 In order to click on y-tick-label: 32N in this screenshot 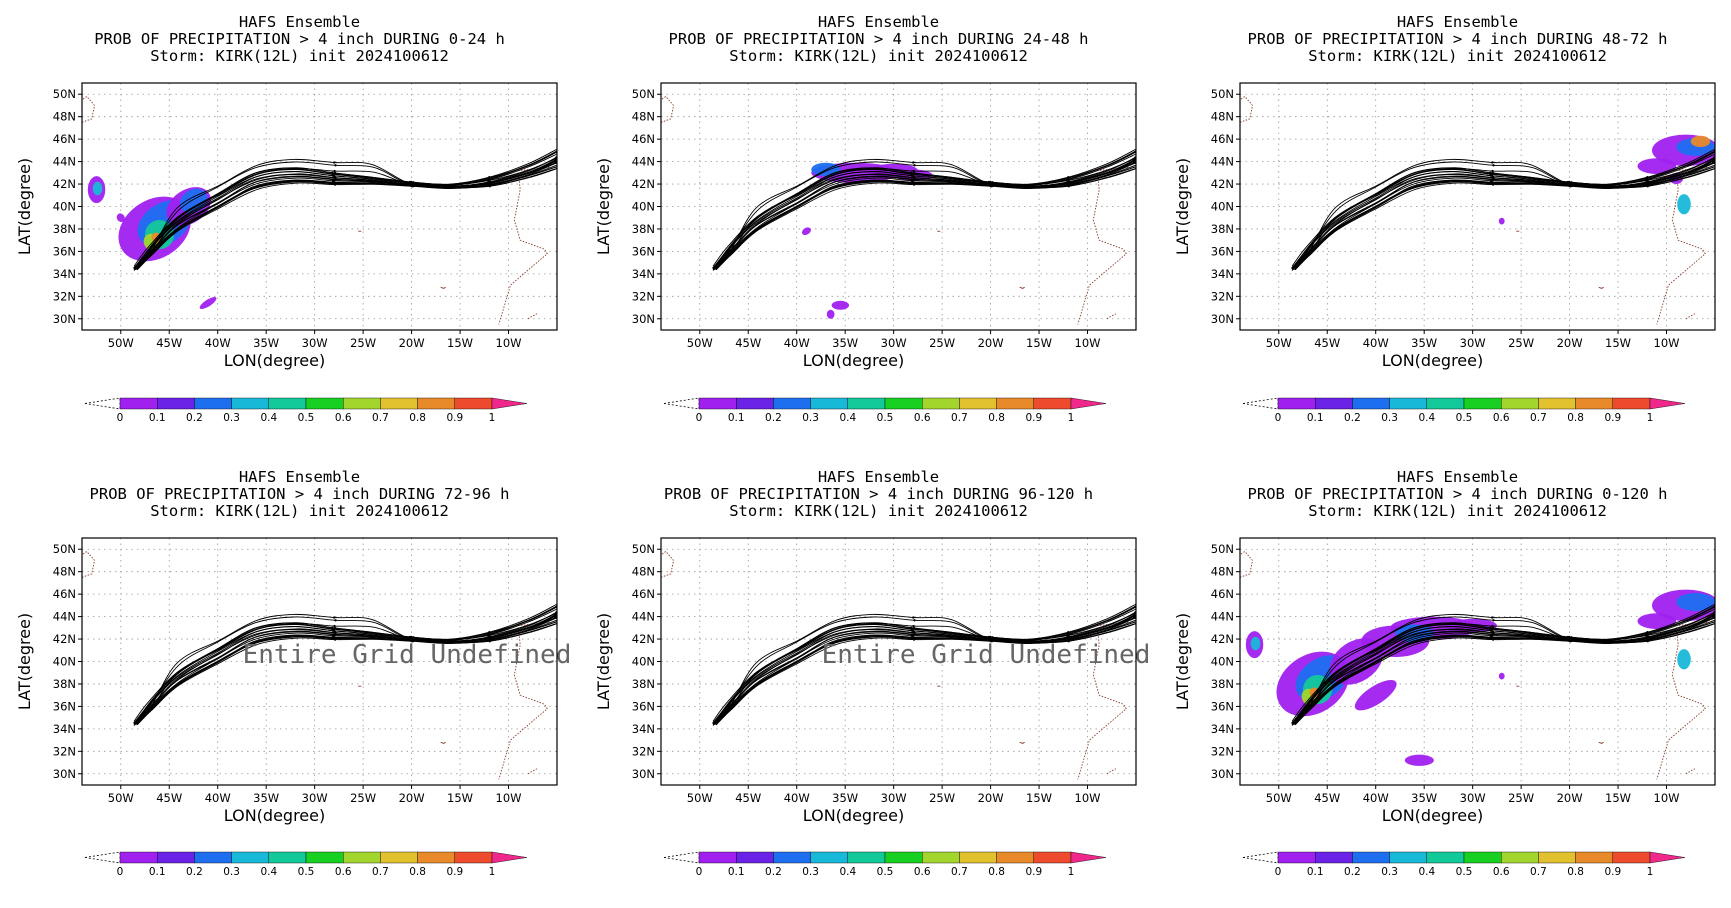, I will do `click(1222, 296)`.